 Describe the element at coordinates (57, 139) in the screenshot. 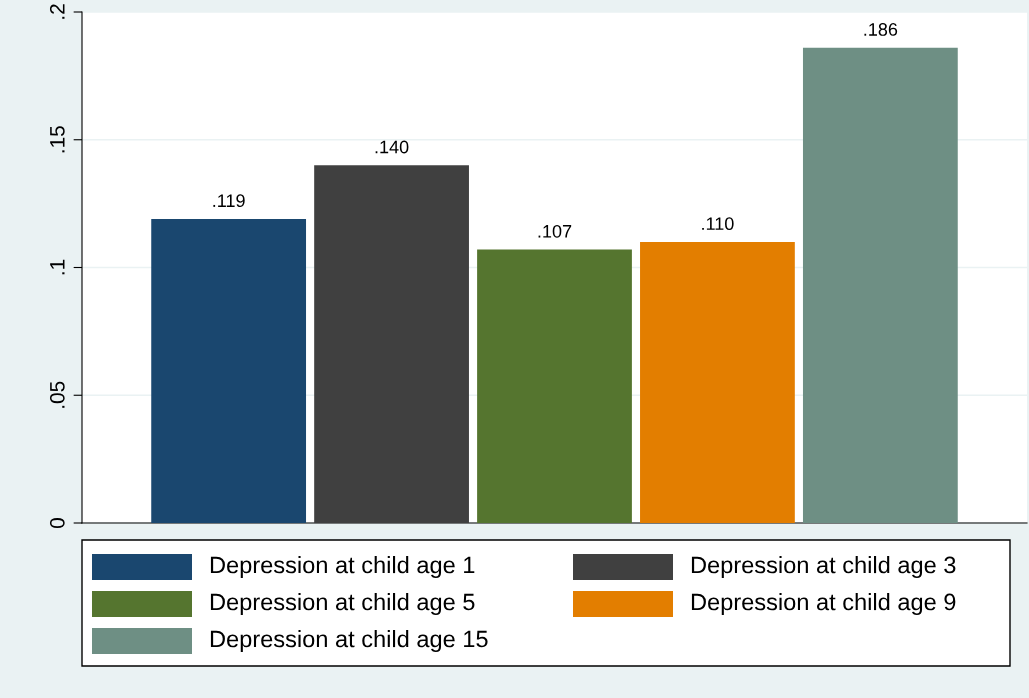

I see `y-tick-label: .15` at that location.